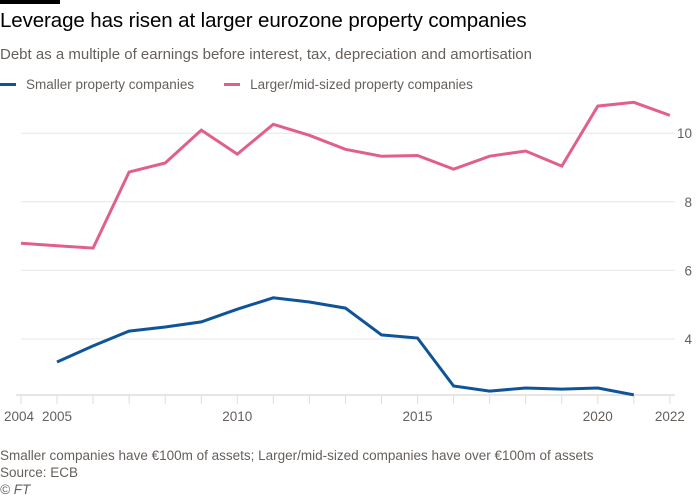 Image resolution: width=700 pixels, height=500 pixels. I want to click on y-tick-label: 8, so click(688, 202).